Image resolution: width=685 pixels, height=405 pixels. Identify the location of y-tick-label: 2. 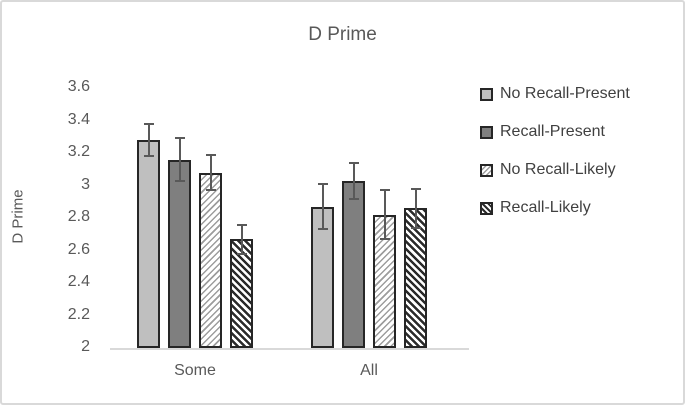
(85, 346).